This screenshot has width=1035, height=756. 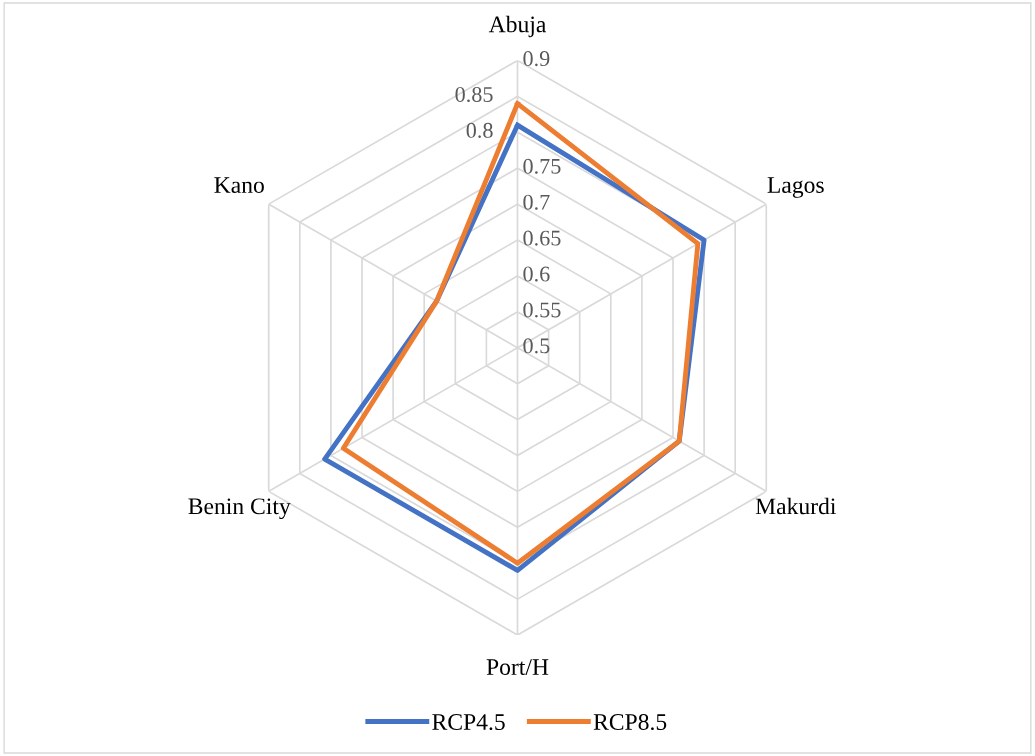 I want to click on legend-label: RCP4.5, so click(x=468, y=722).